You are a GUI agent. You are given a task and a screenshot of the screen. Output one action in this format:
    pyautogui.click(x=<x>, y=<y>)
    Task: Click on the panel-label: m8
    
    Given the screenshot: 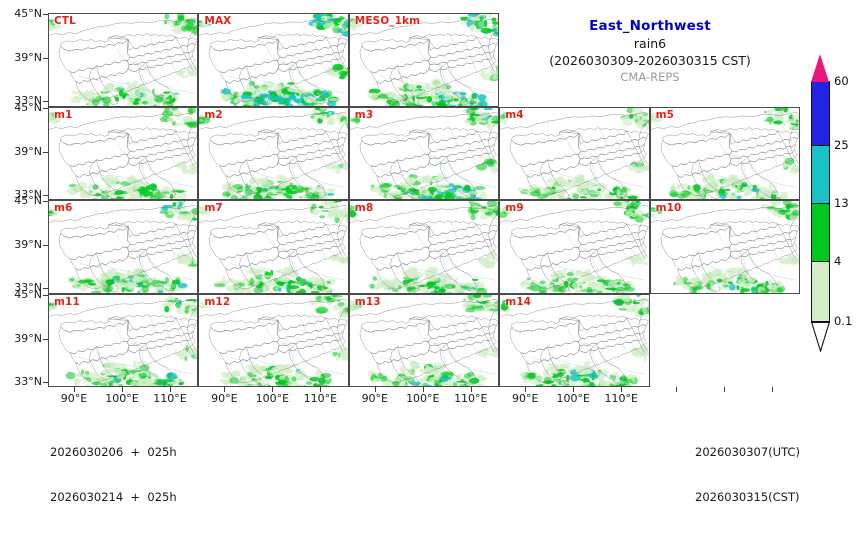 What is the action you would take?
    pyautogui.click(x=364, y=208)
    